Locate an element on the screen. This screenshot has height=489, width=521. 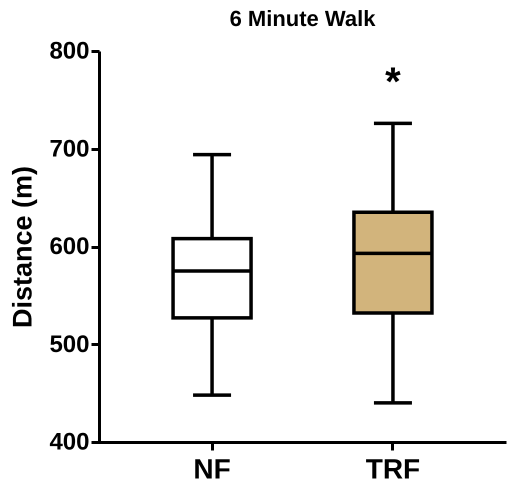
y-tick-label: 700 is located at coordinates (69, 148).